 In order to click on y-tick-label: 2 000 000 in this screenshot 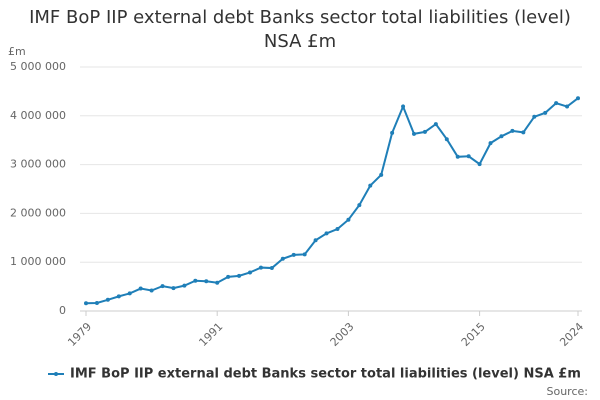, I will do `click(38, 212)`.